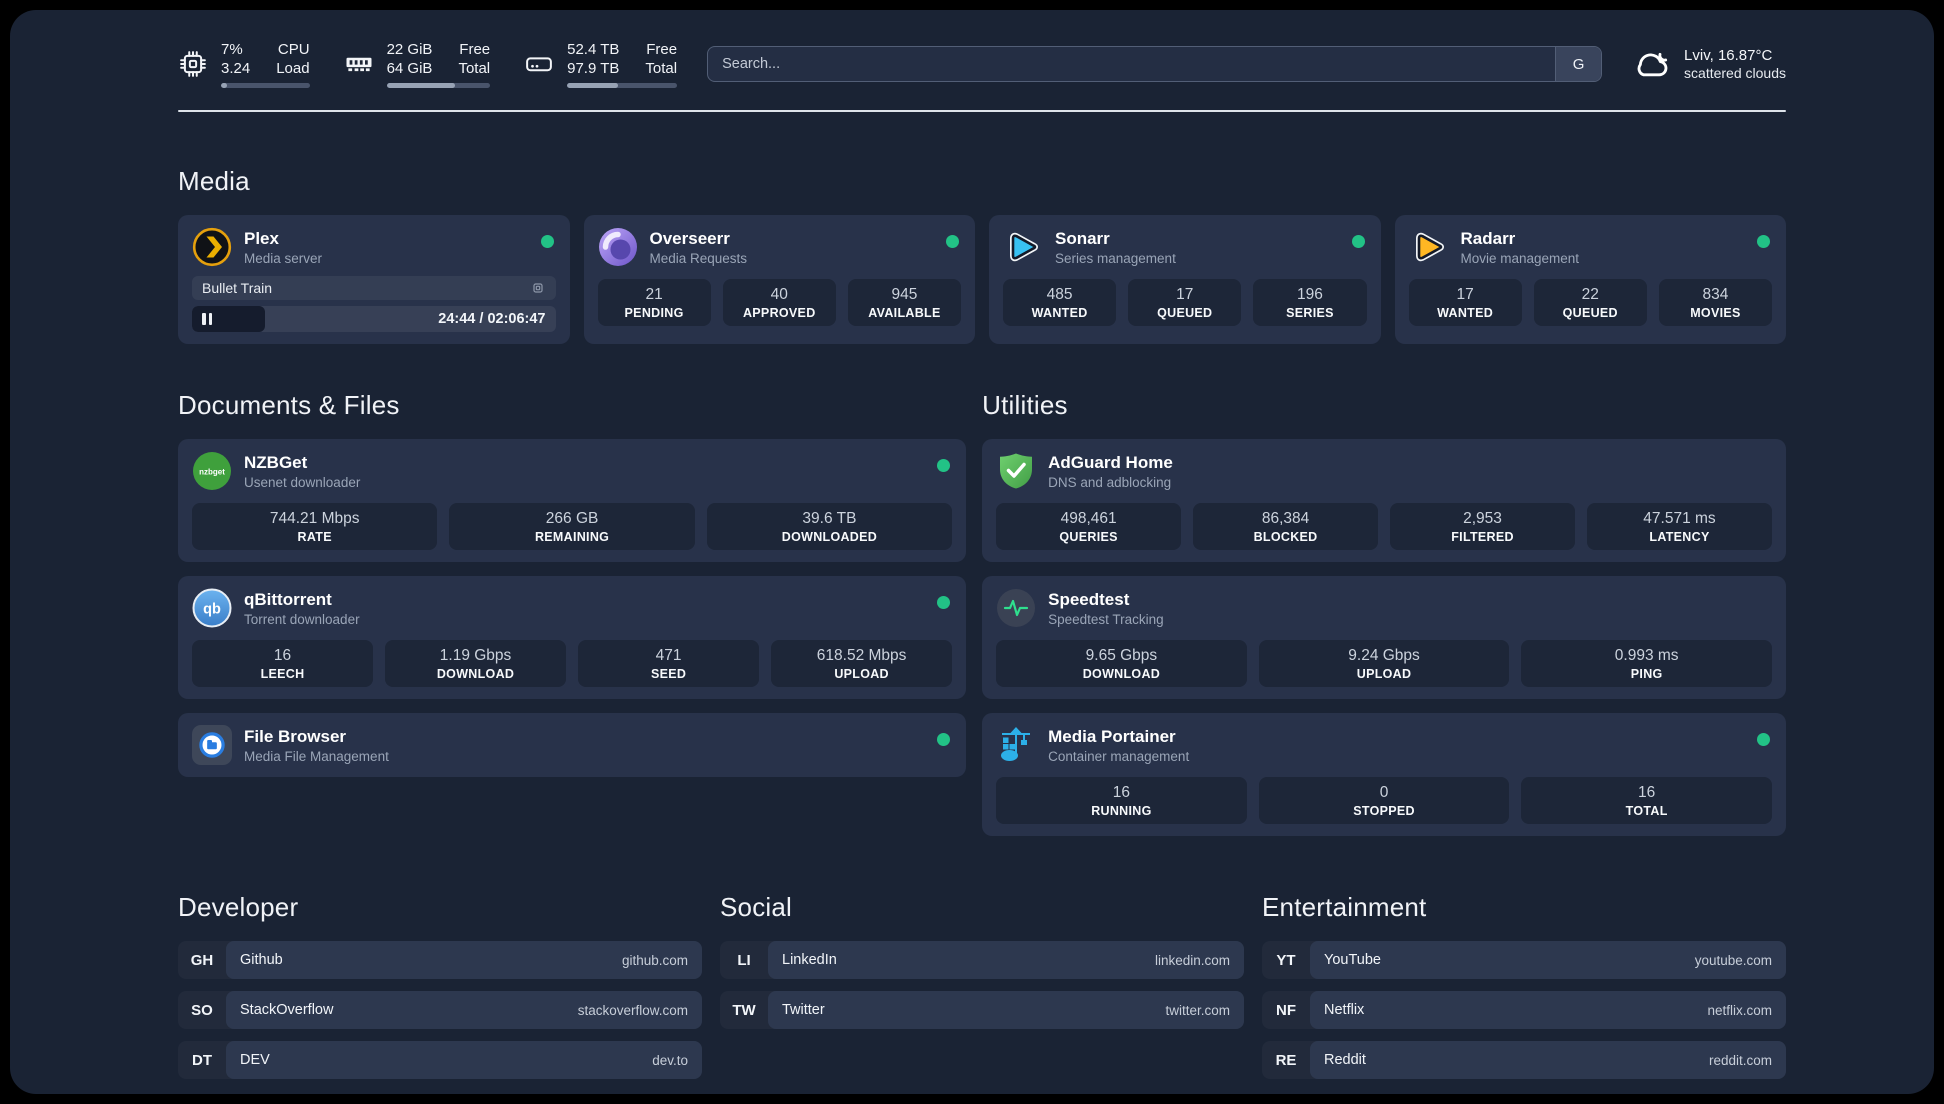  I want to click on stat-tile: 744.21 Mbps RATE, so click(315, 526).